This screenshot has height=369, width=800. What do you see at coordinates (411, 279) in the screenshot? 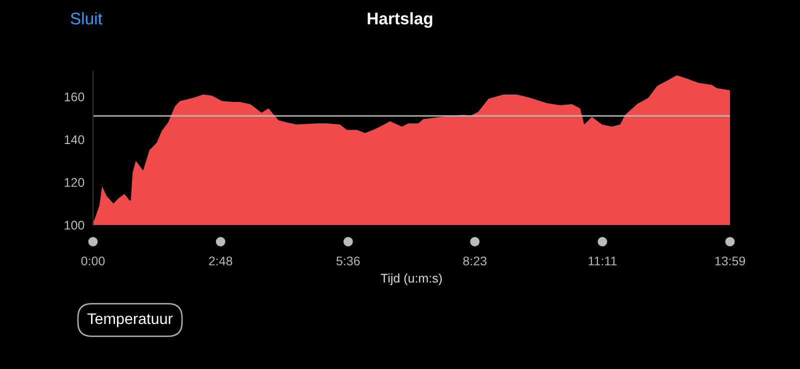
I see `x-axis-title: Tijd (u:m:s)` at bounding box center [411, 279].